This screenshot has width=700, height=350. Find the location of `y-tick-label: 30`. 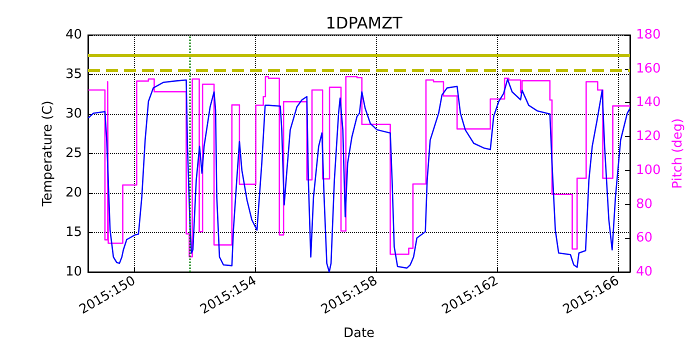

y-tick-label: 30 is located at coordinates (73, 114).